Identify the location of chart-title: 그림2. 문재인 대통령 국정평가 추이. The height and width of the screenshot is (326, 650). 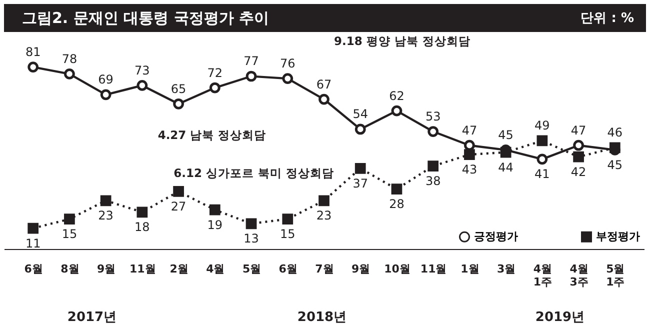
(146, 18).